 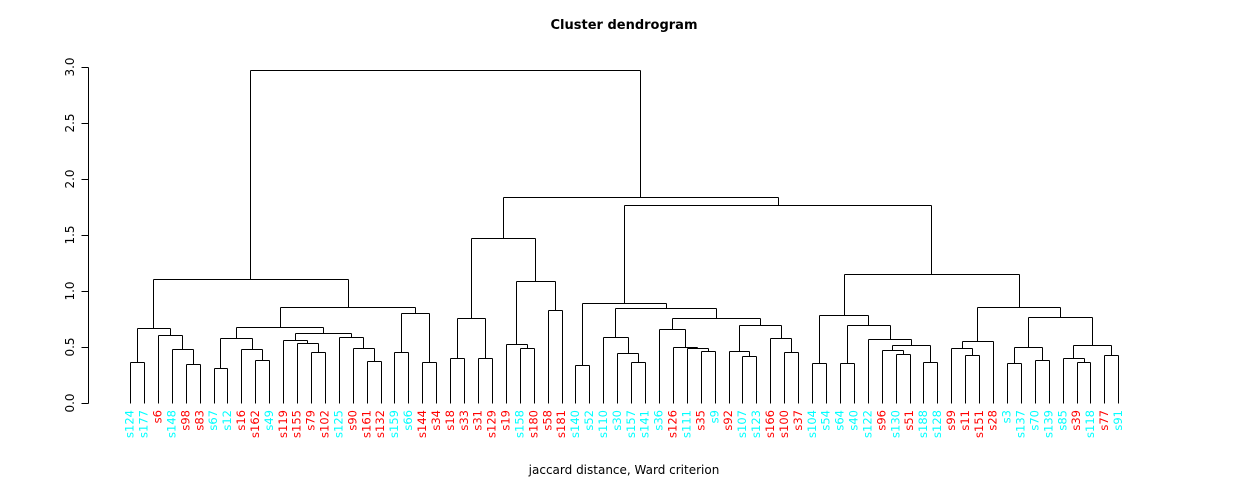 I want to click on leaf-label: s35, so click(x=700, y=420).